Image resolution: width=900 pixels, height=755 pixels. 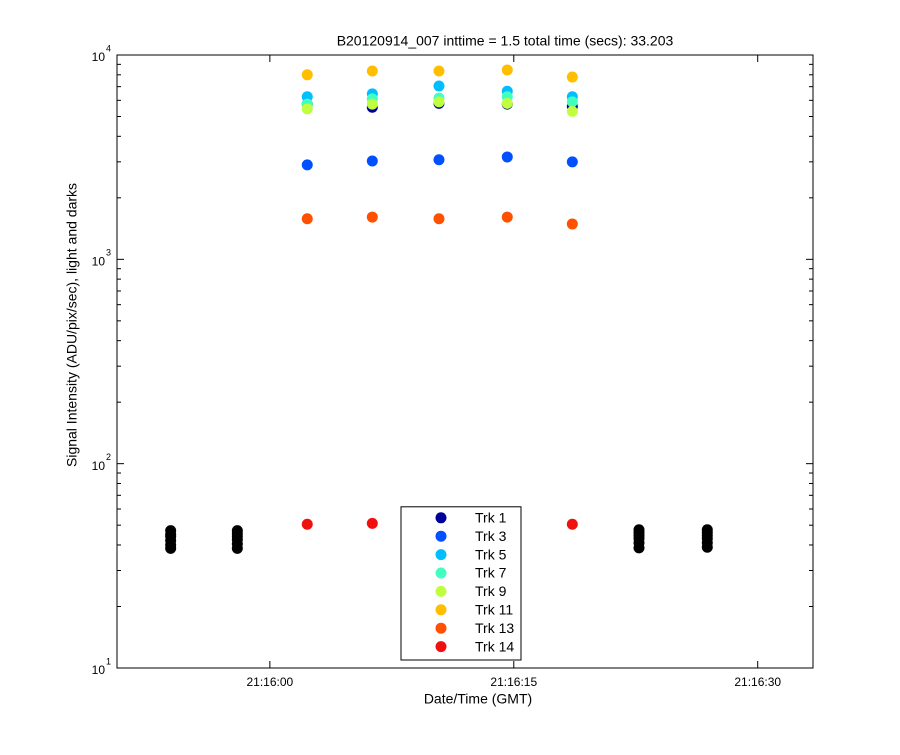 What do you see at coordinates (491, 573) in the screenshot?
I see `legend-label: Trk 7` at bounding box center [491, 573].